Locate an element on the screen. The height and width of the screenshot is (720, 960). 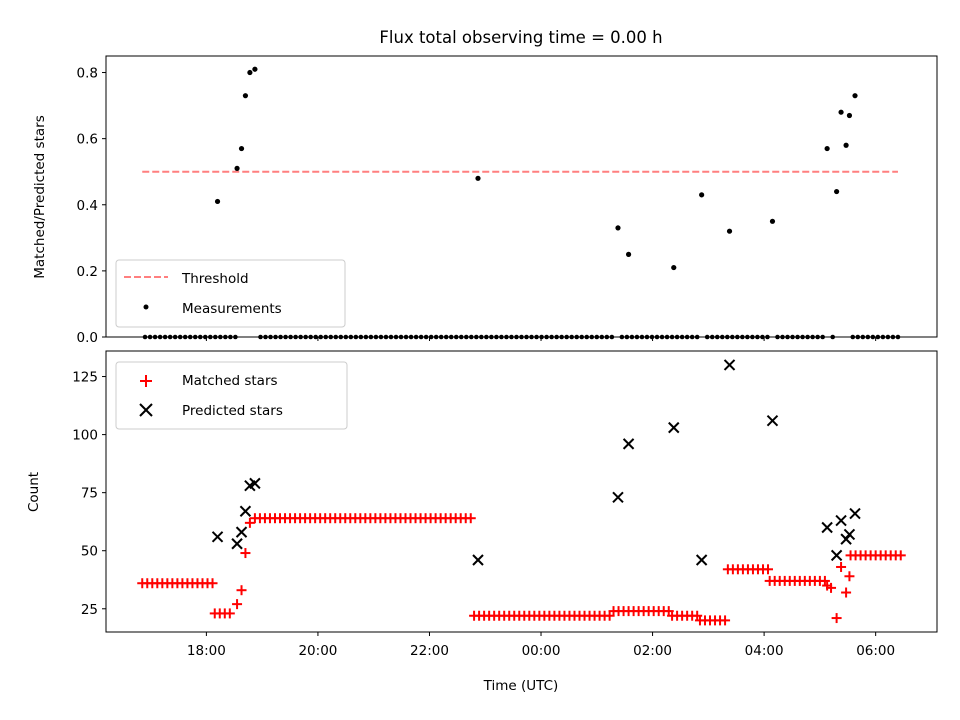
top-x-ticks is located at coordinates (541, 339).